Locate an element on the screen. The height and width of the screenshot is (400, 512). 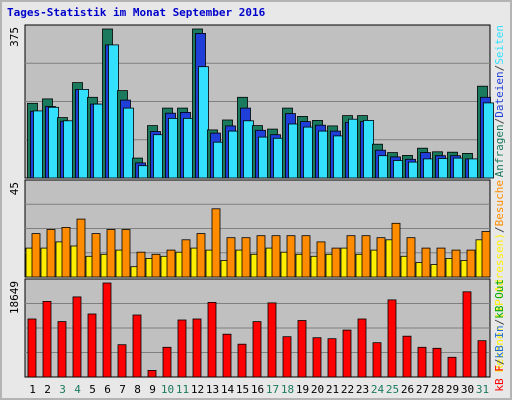
legend-entry: Anfragen is located at coordinates (499, 150).